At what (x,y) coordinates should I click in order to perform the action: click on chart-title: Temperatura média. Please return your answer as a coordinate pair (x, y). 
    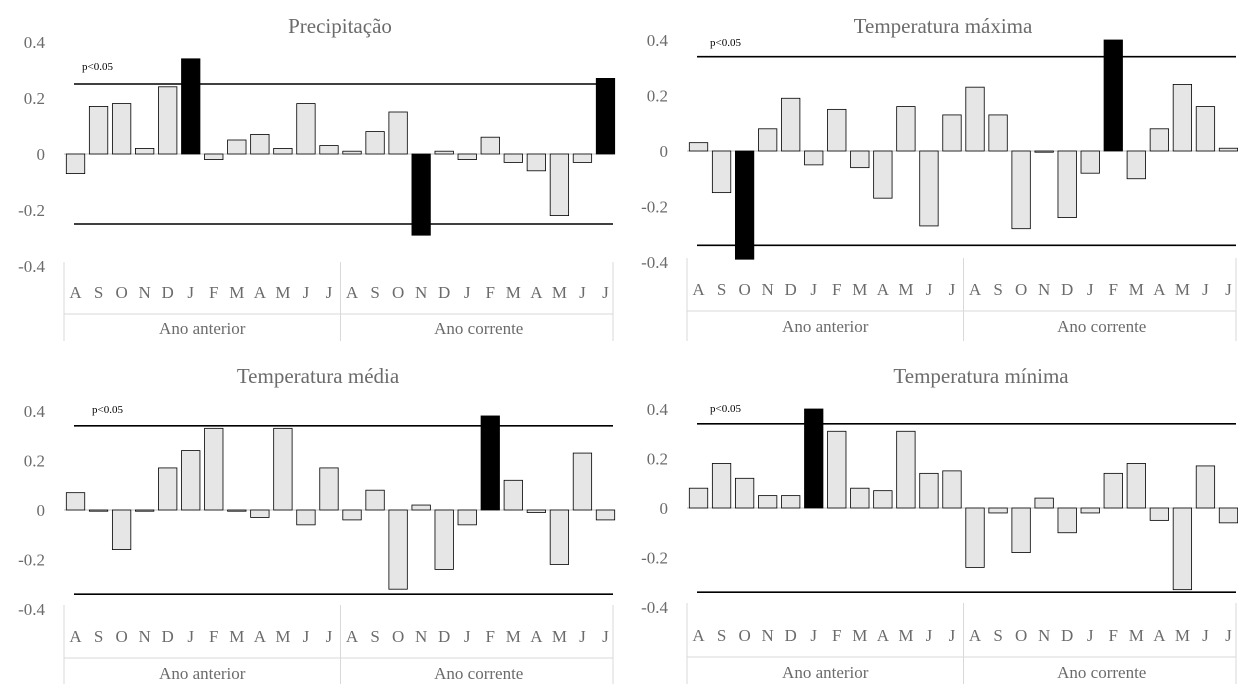
    Looking at the image, I should click on (318, 376).